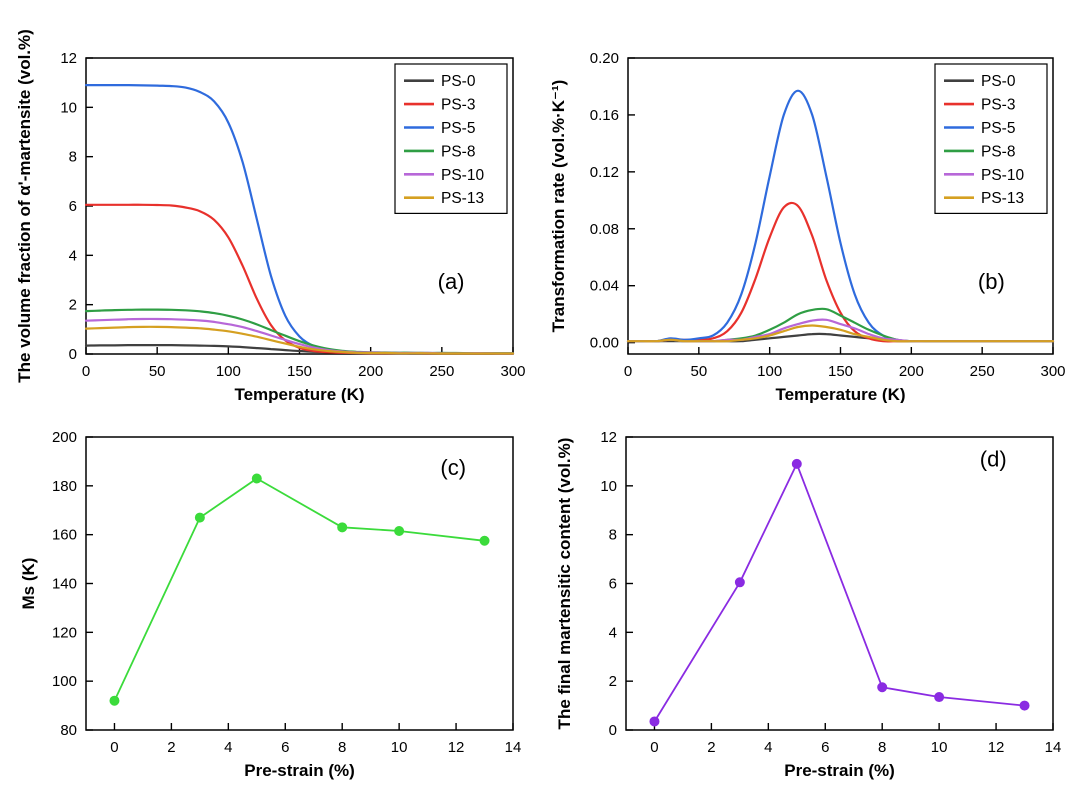 Image resolution: width=1080 pixels, height=807 pixels. What do you see at coordinates (840, 394) in the screenshot?
I see `x-axis-label: Temperature (K)` at bounding box center [840, 394].